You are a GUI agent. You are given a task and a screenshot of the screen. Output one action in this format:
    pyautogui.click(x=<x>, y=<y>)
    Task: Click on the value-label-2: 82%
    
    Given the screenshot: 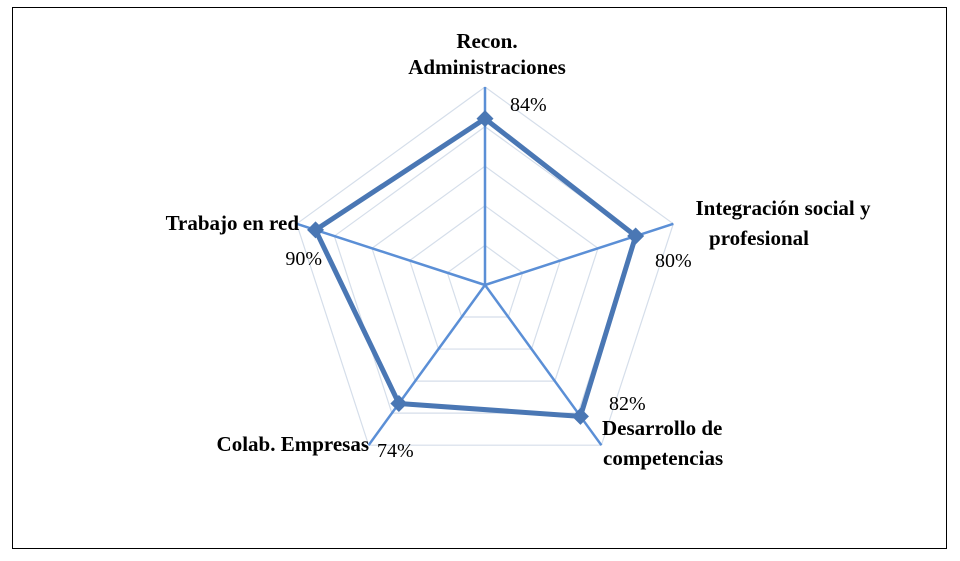 What is the action you would take?
    pyautogui.click(x=627, y=404)
    